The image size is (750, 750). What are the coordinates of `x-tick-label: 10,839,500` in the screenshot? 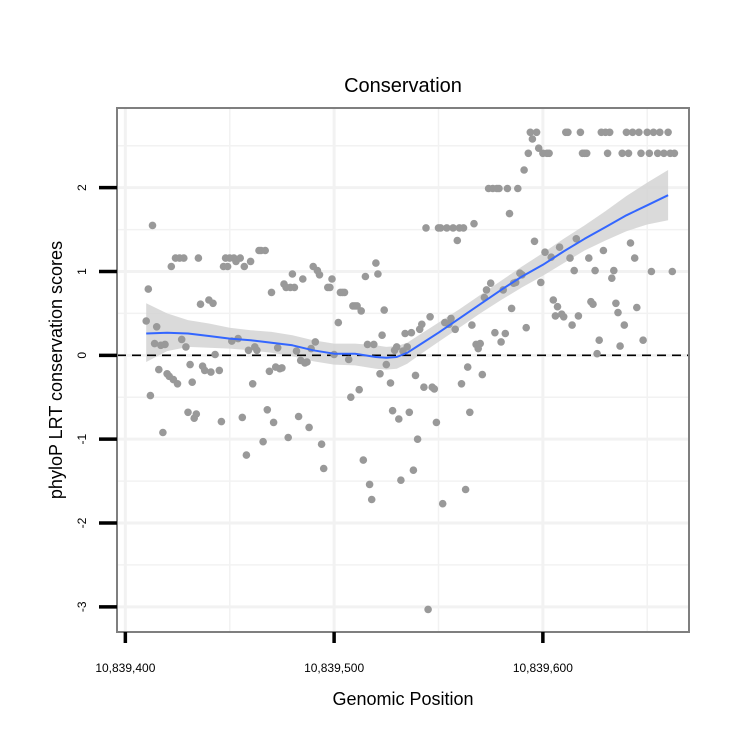 It's located at (334, 668).